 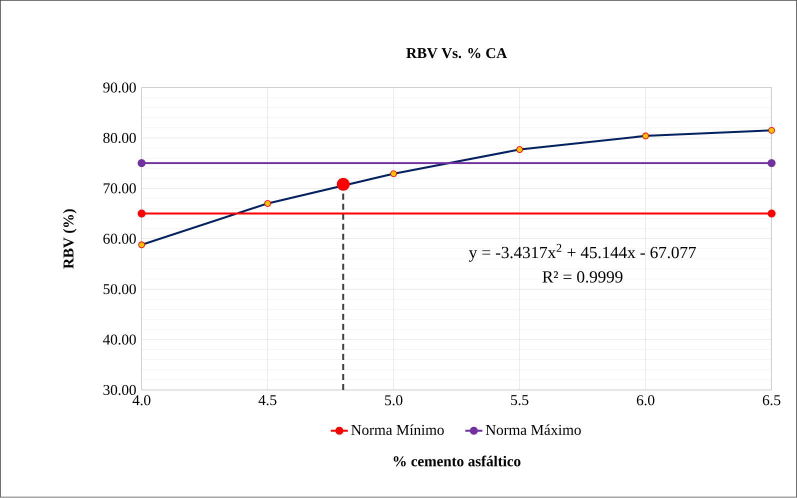 What do you see at coordinates (119, 339) in the screenshot?
I see `y-tick-label: 40.00` at bounding box center [119, 339].